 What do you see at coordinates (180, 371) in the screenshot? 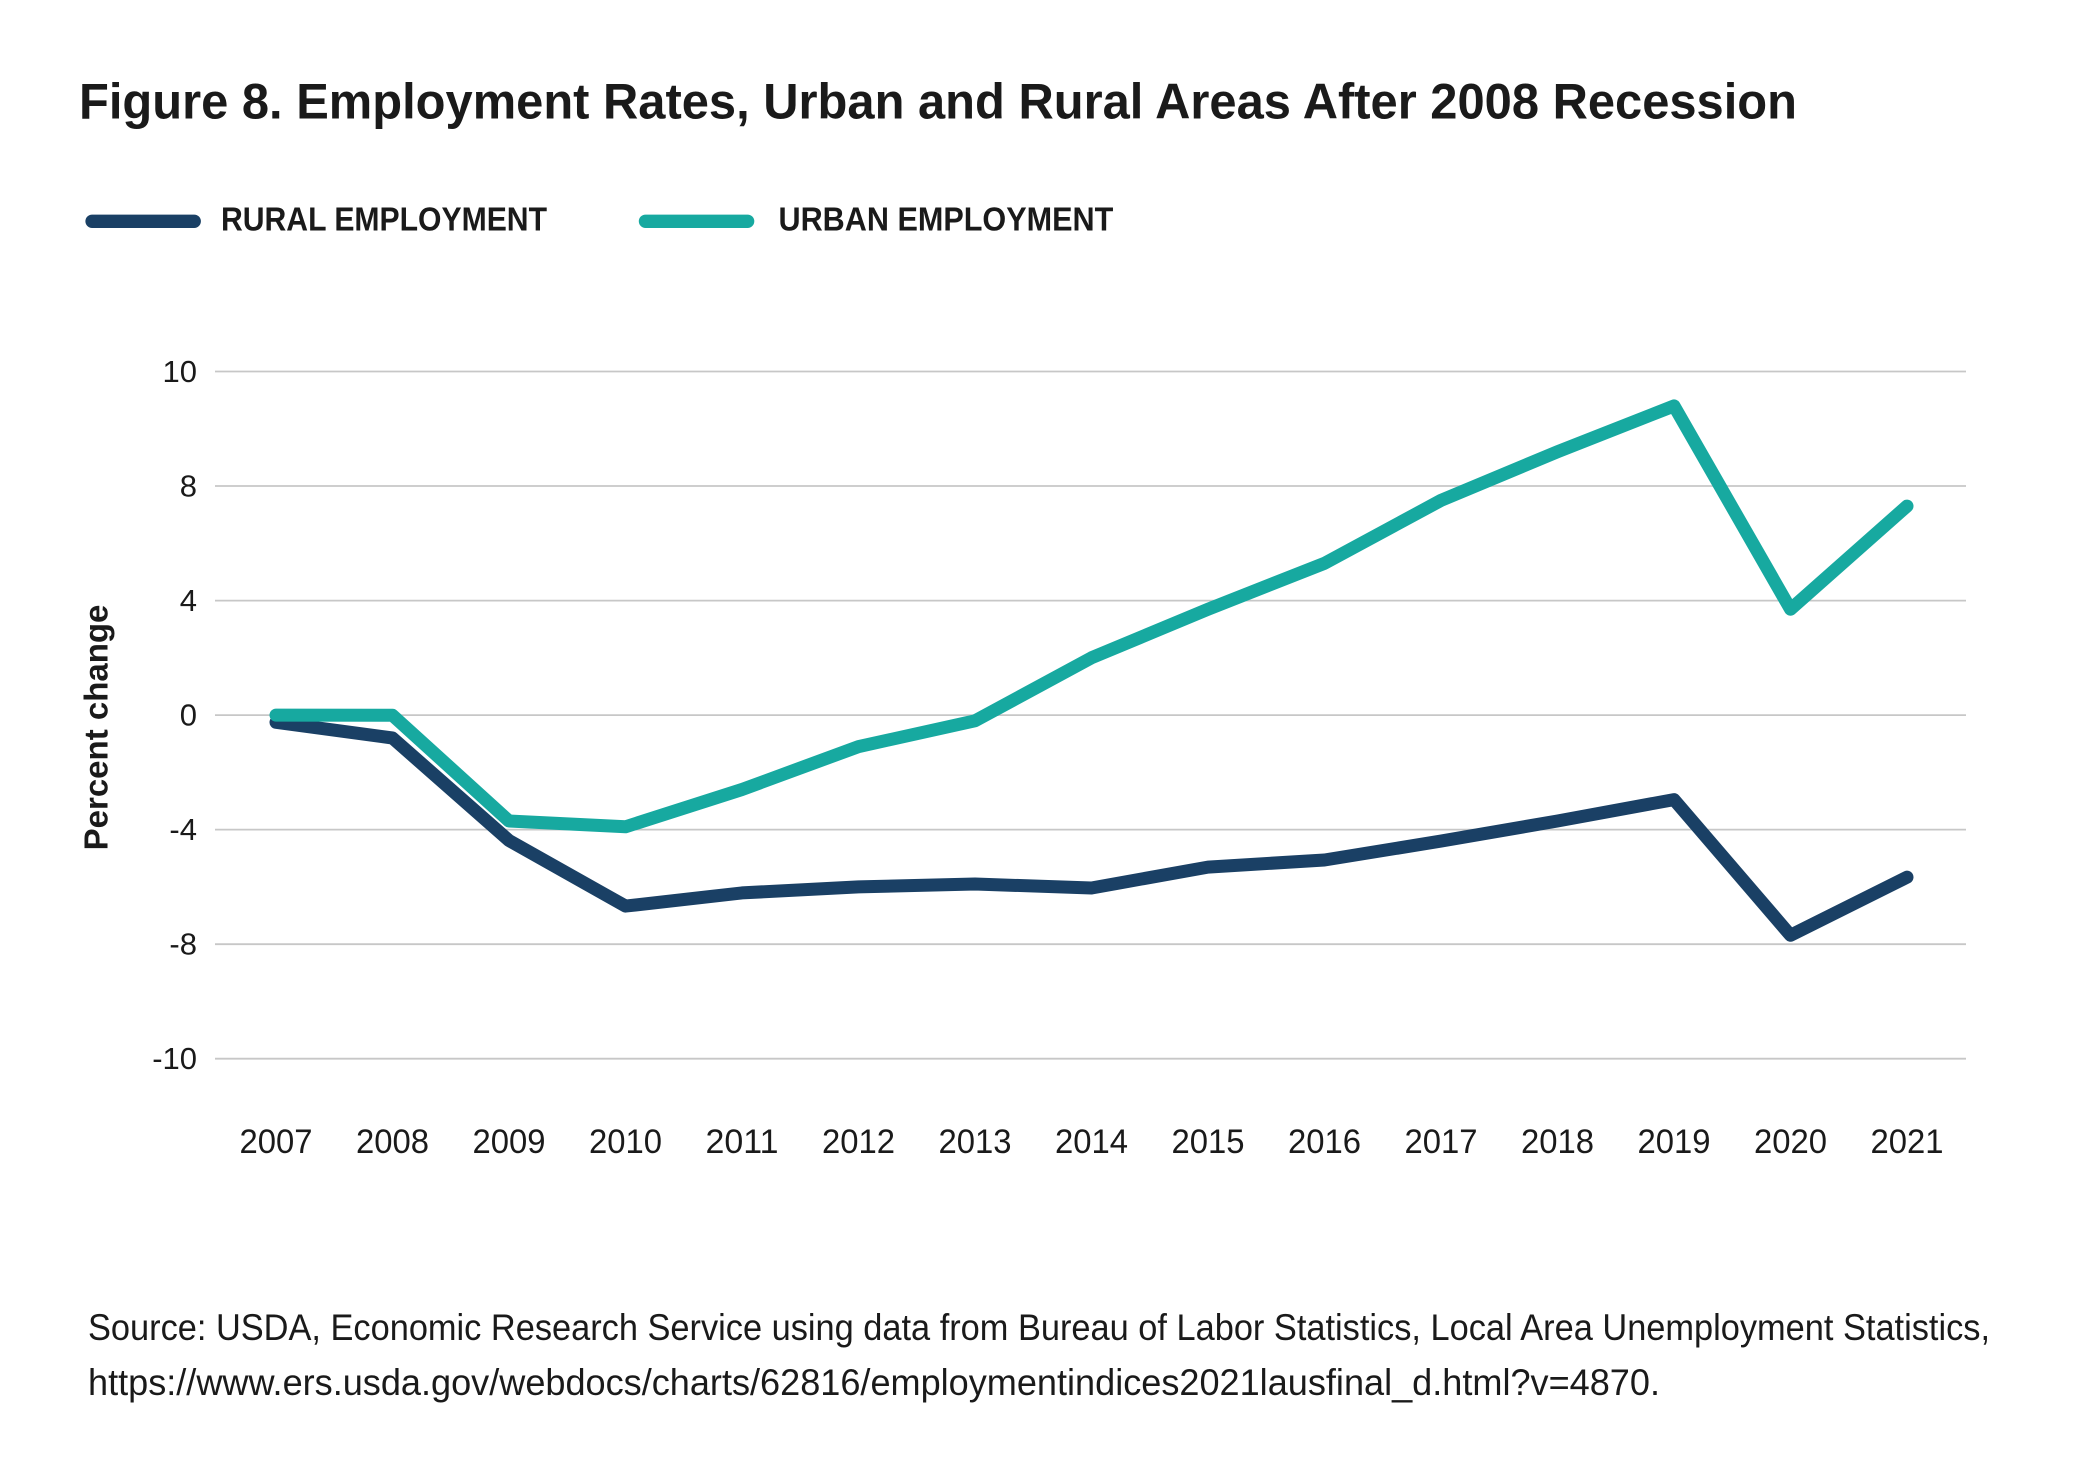
I see `svg-text: 10` at bounding box center [180, 371].